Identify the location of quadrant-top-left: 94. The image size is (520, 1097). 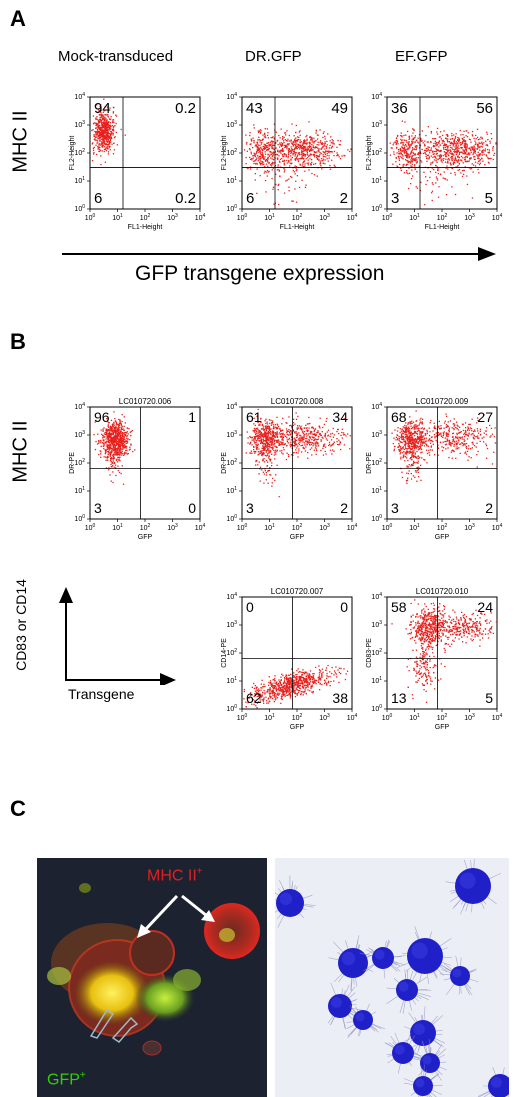
(102, 108).